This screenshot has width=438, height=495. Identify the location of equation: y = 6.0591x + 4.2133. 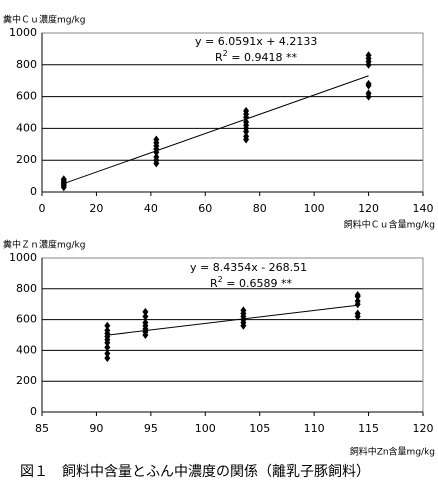
(256, 41).